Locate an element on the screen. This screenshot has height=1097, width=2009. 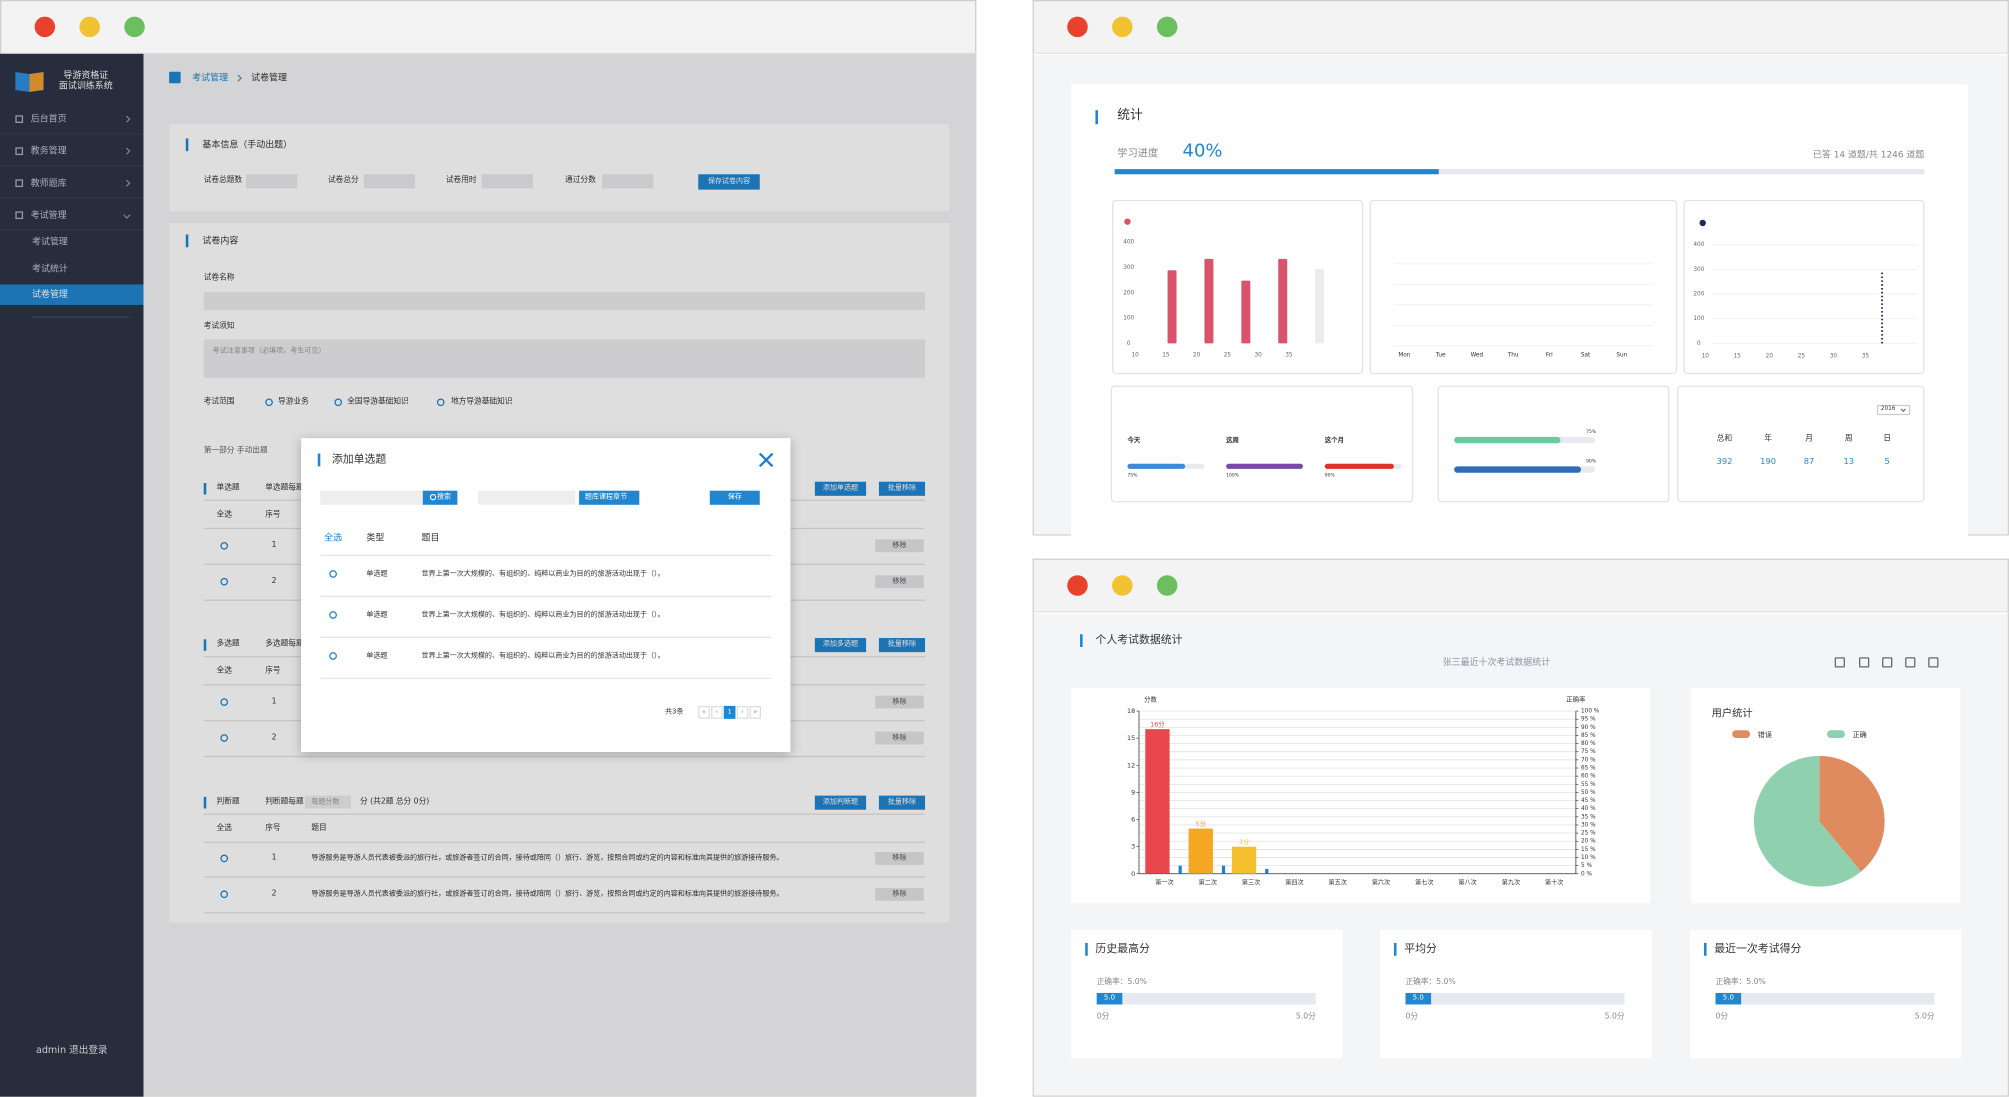
total-value: 190 is located at coordinates (1768, 461).